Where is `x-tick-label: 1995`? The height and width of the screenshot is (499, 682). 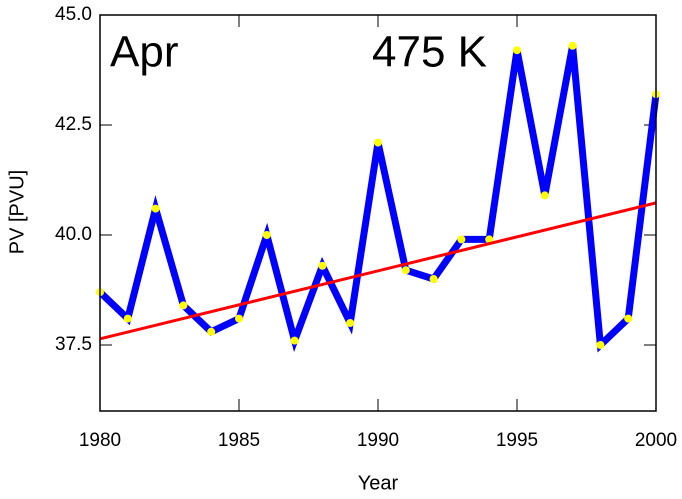
x-tick-label: 1995 is located at coordinates (517, 440).